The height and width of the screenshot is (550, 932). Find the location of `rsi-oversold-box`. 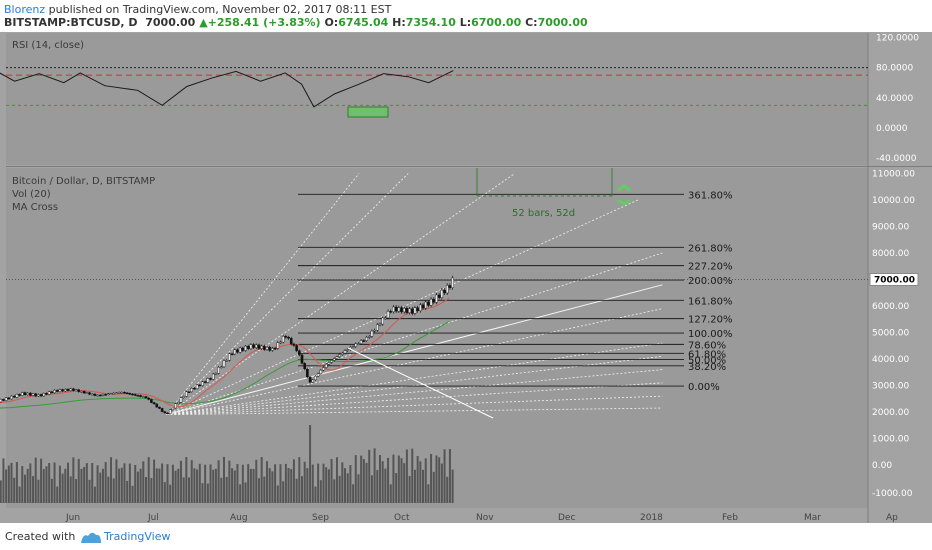

rsi-oversold-box is located at coordinates (368, 112).